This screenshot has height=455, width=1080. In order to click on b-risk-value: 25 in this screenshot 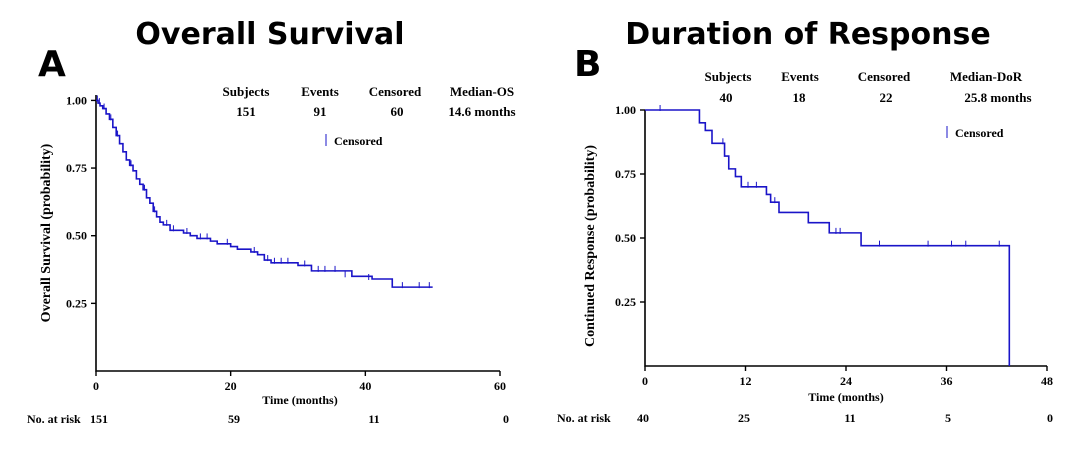, I will do `click(744, 418)`.